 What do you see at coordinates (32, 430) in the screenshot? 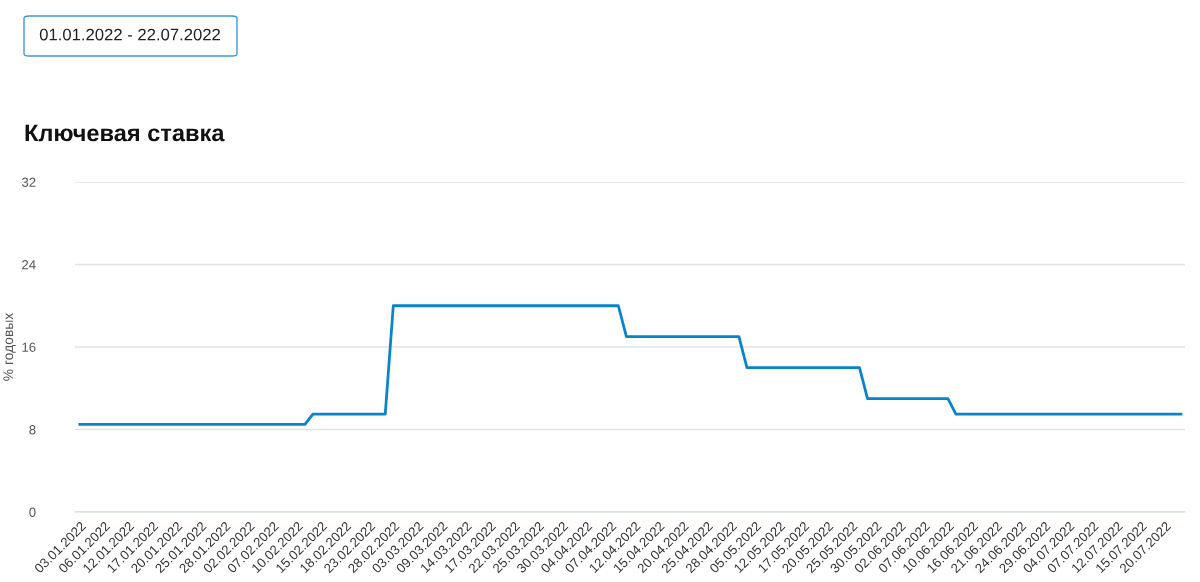
I see `y-tick-label: 8` at bounding box center [32, 430].